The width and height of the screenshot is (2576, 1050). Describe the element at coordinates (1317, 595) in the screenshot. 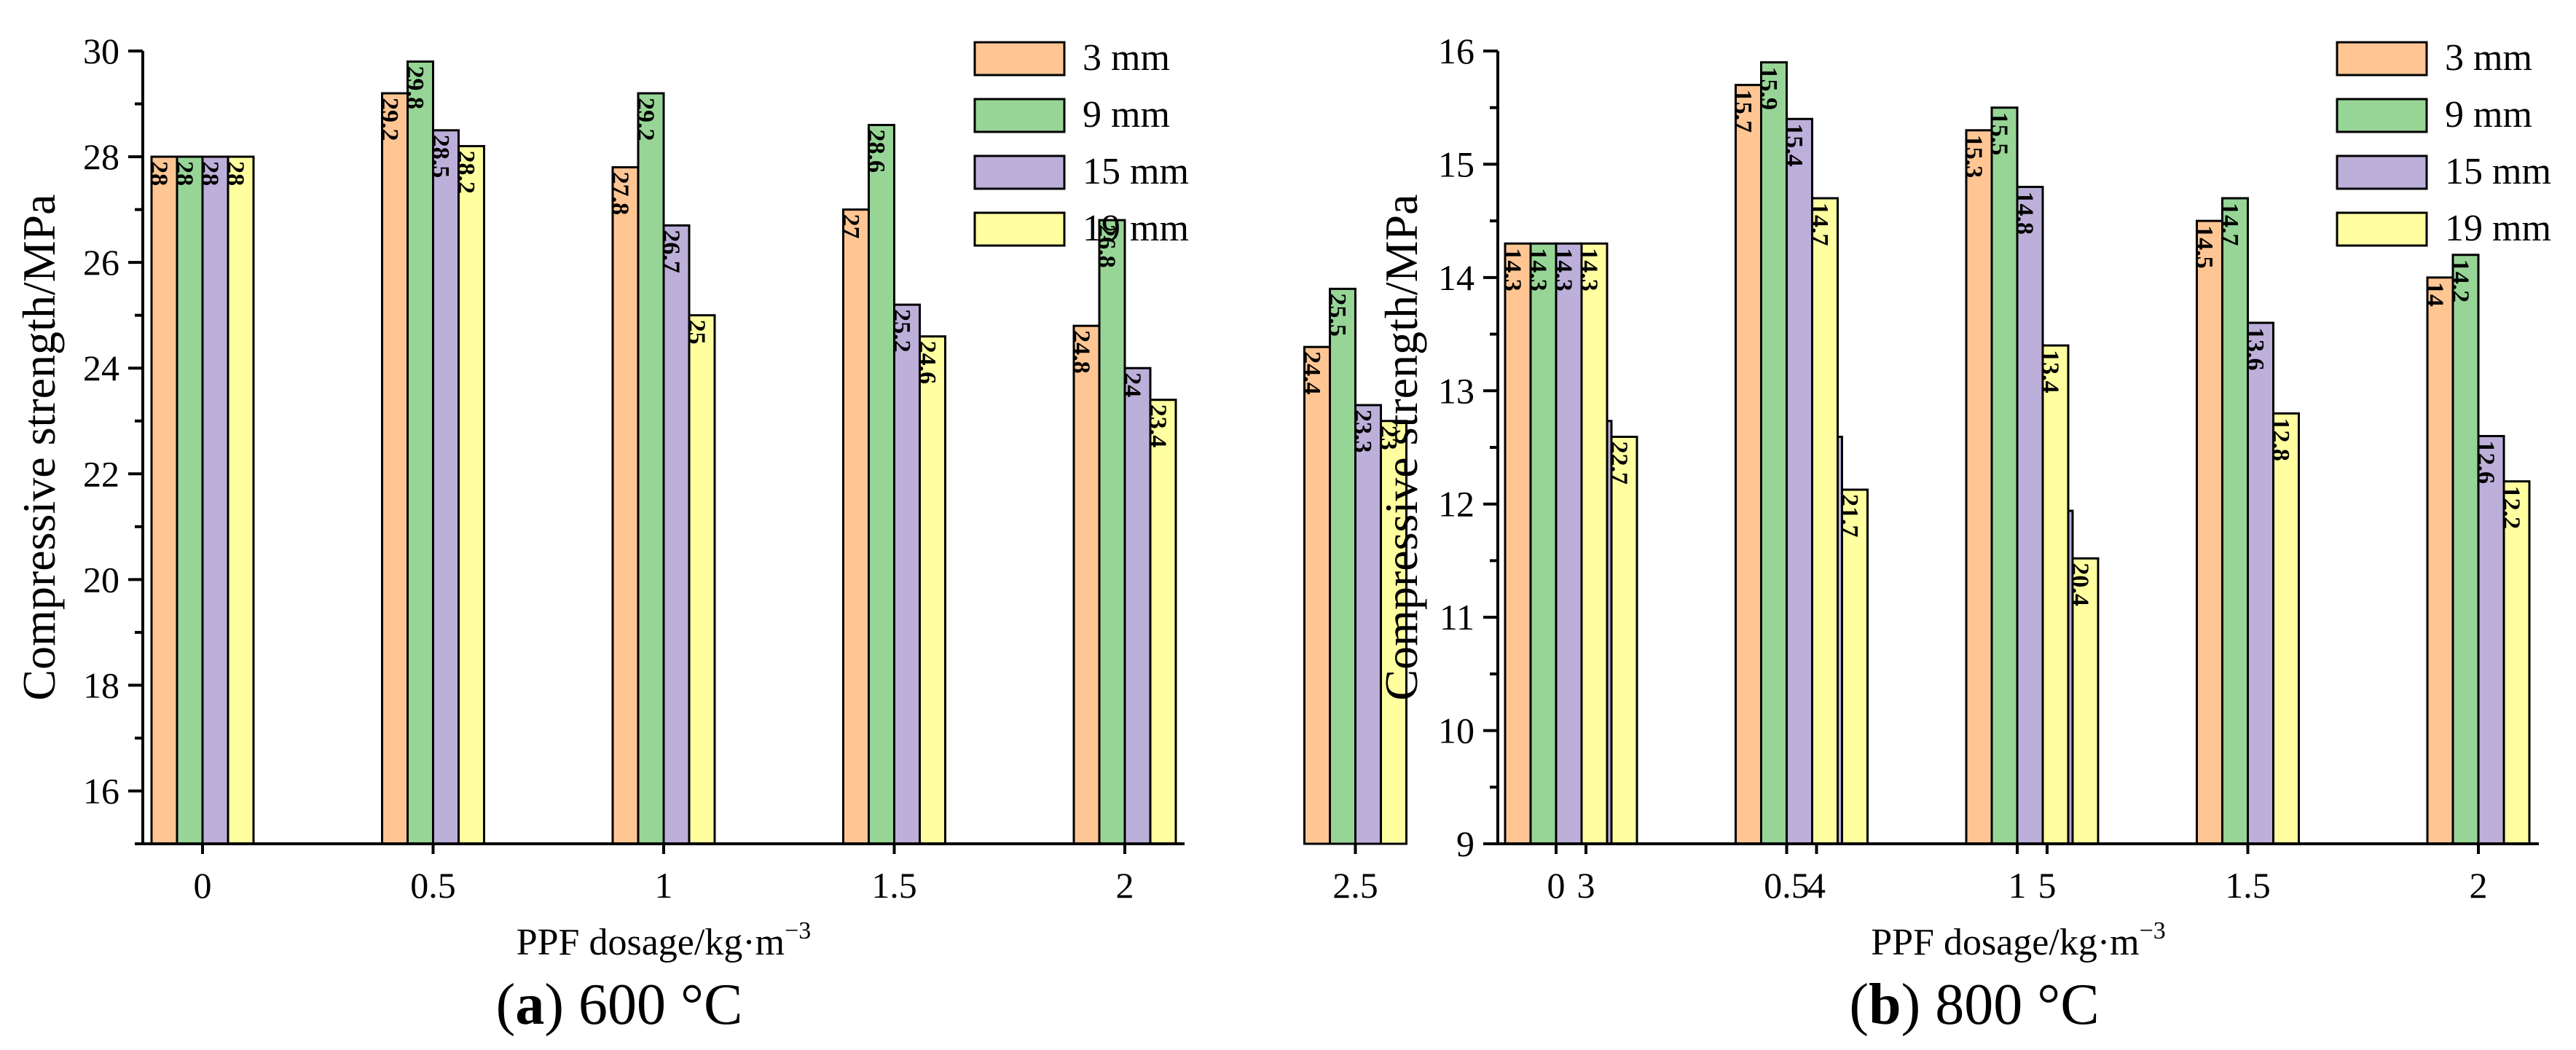

I see `bar-3mm-2.5` at that location.